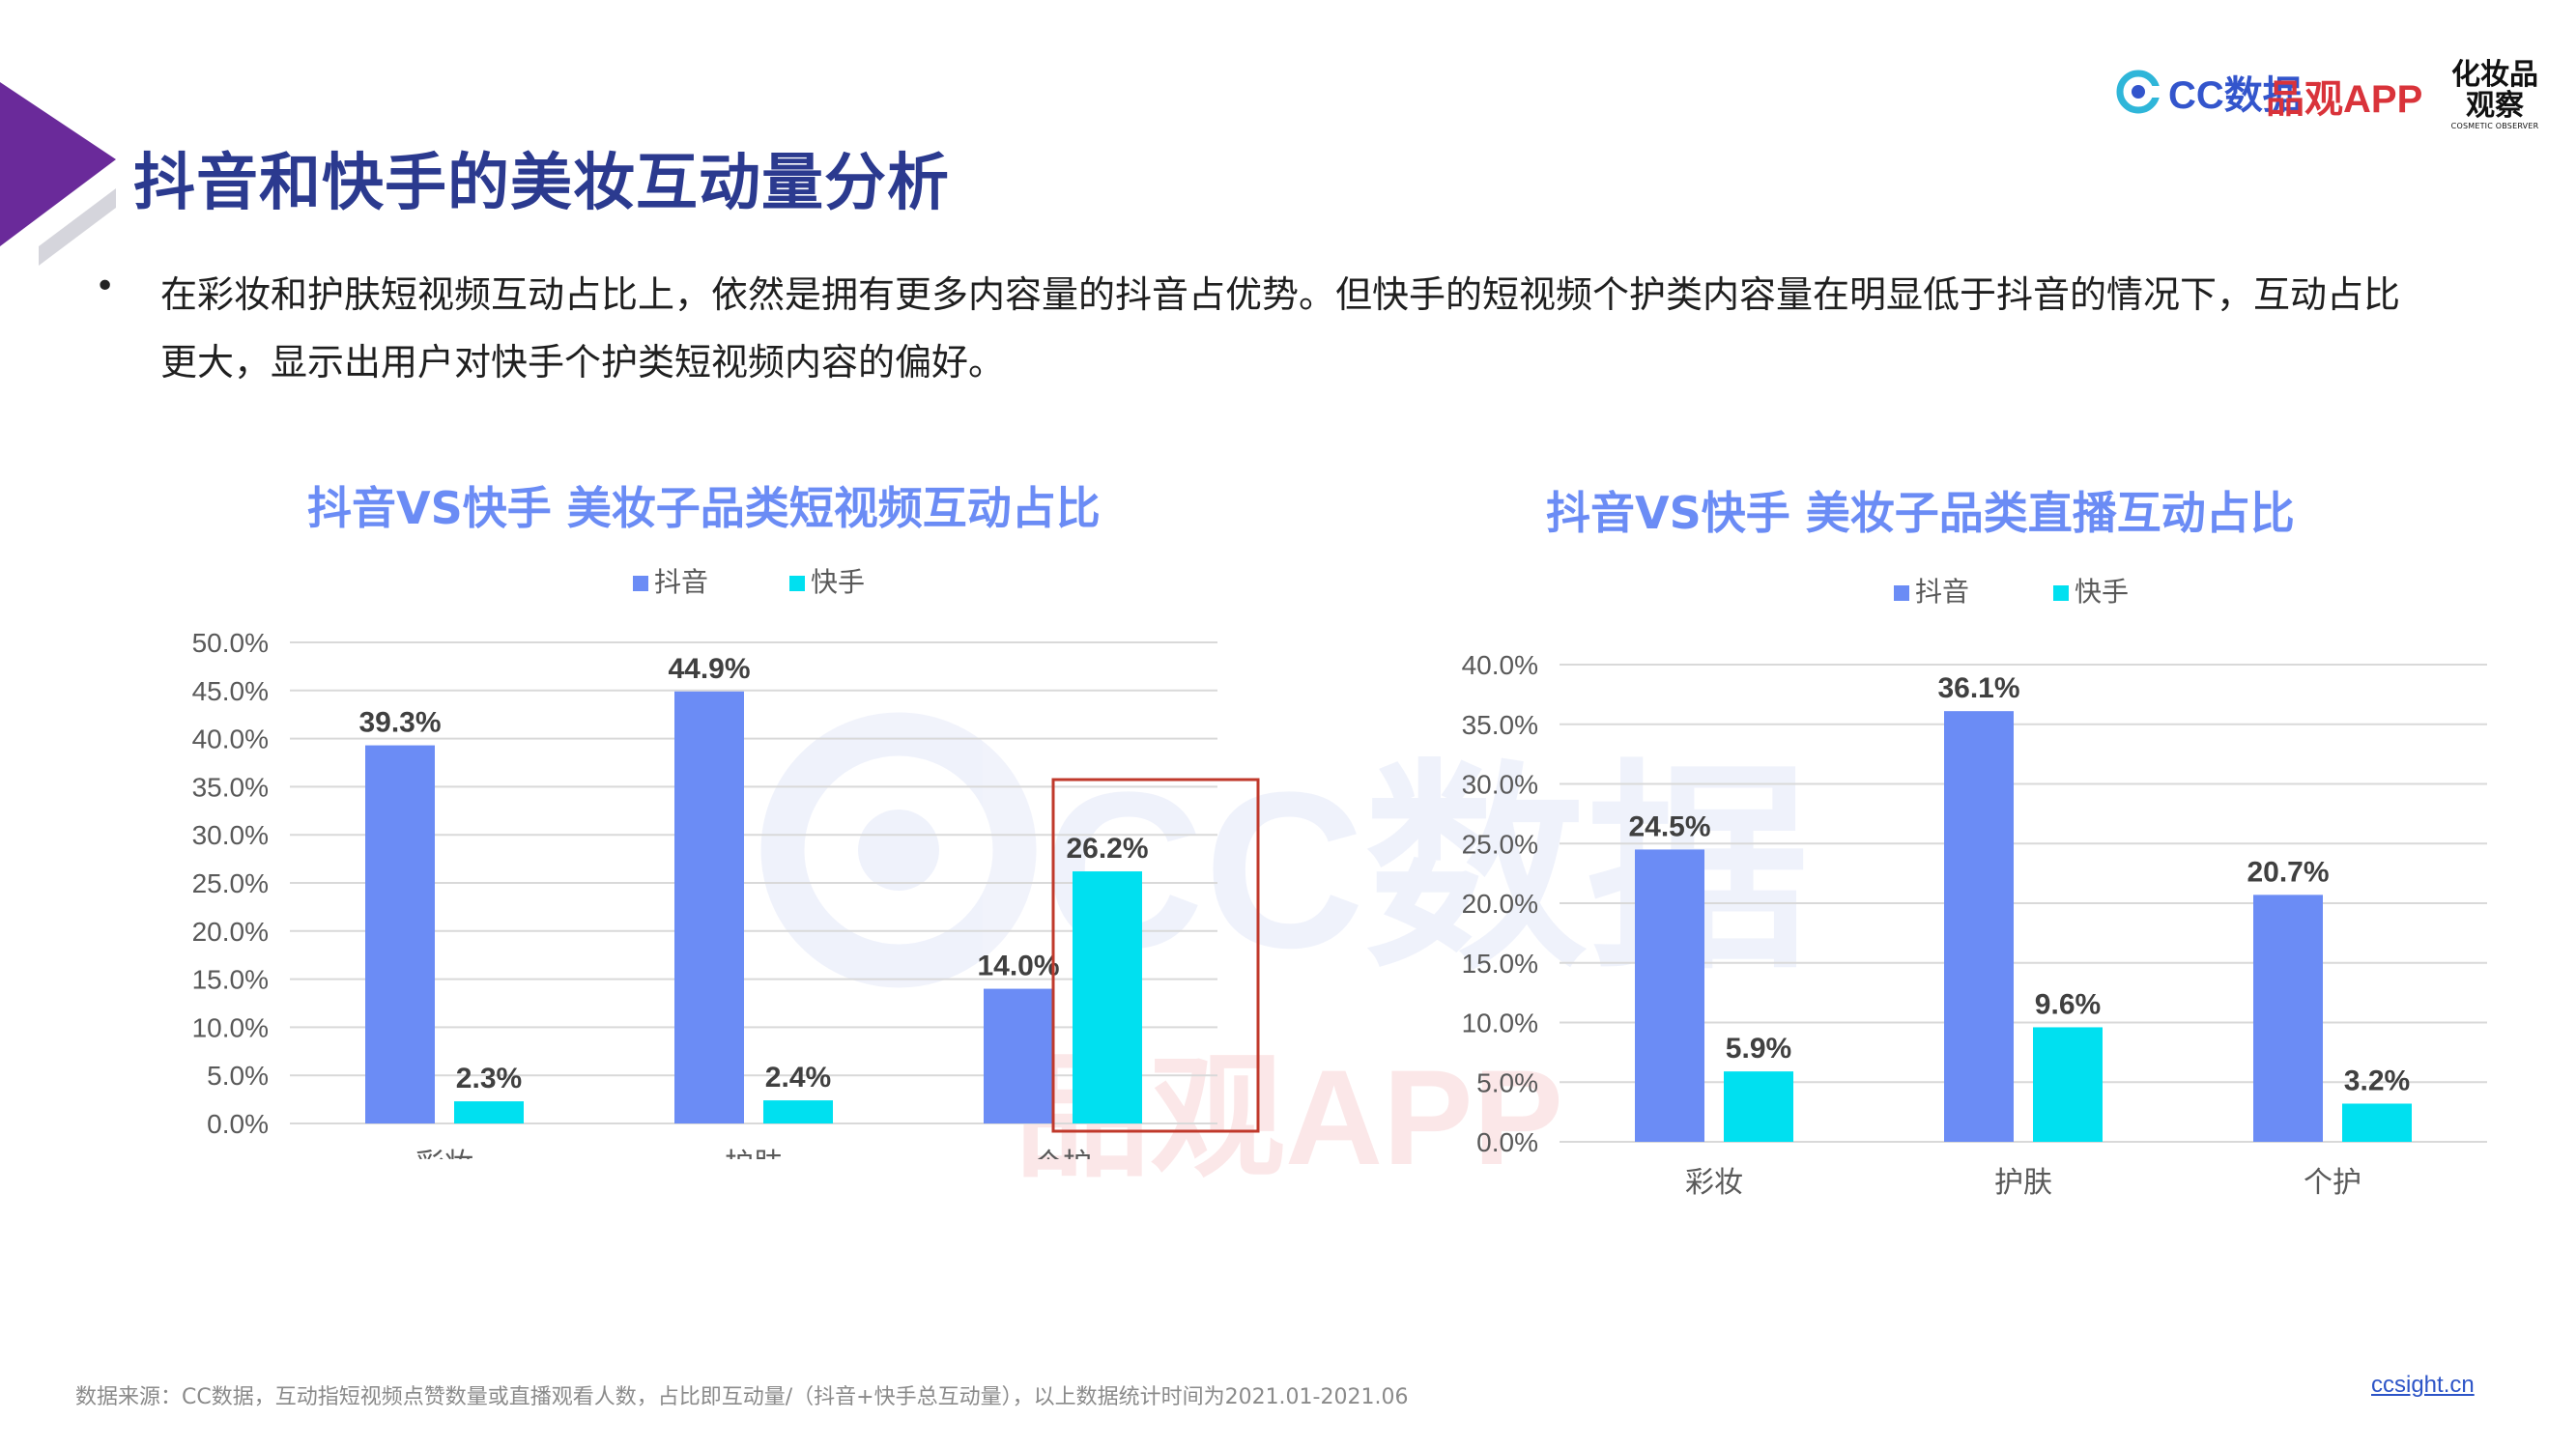  What do you see at coordinates (444, 1154) in the screenshot?
I see `chart1-xtick-label: 彩妆` at bounding box center [444, 1154].